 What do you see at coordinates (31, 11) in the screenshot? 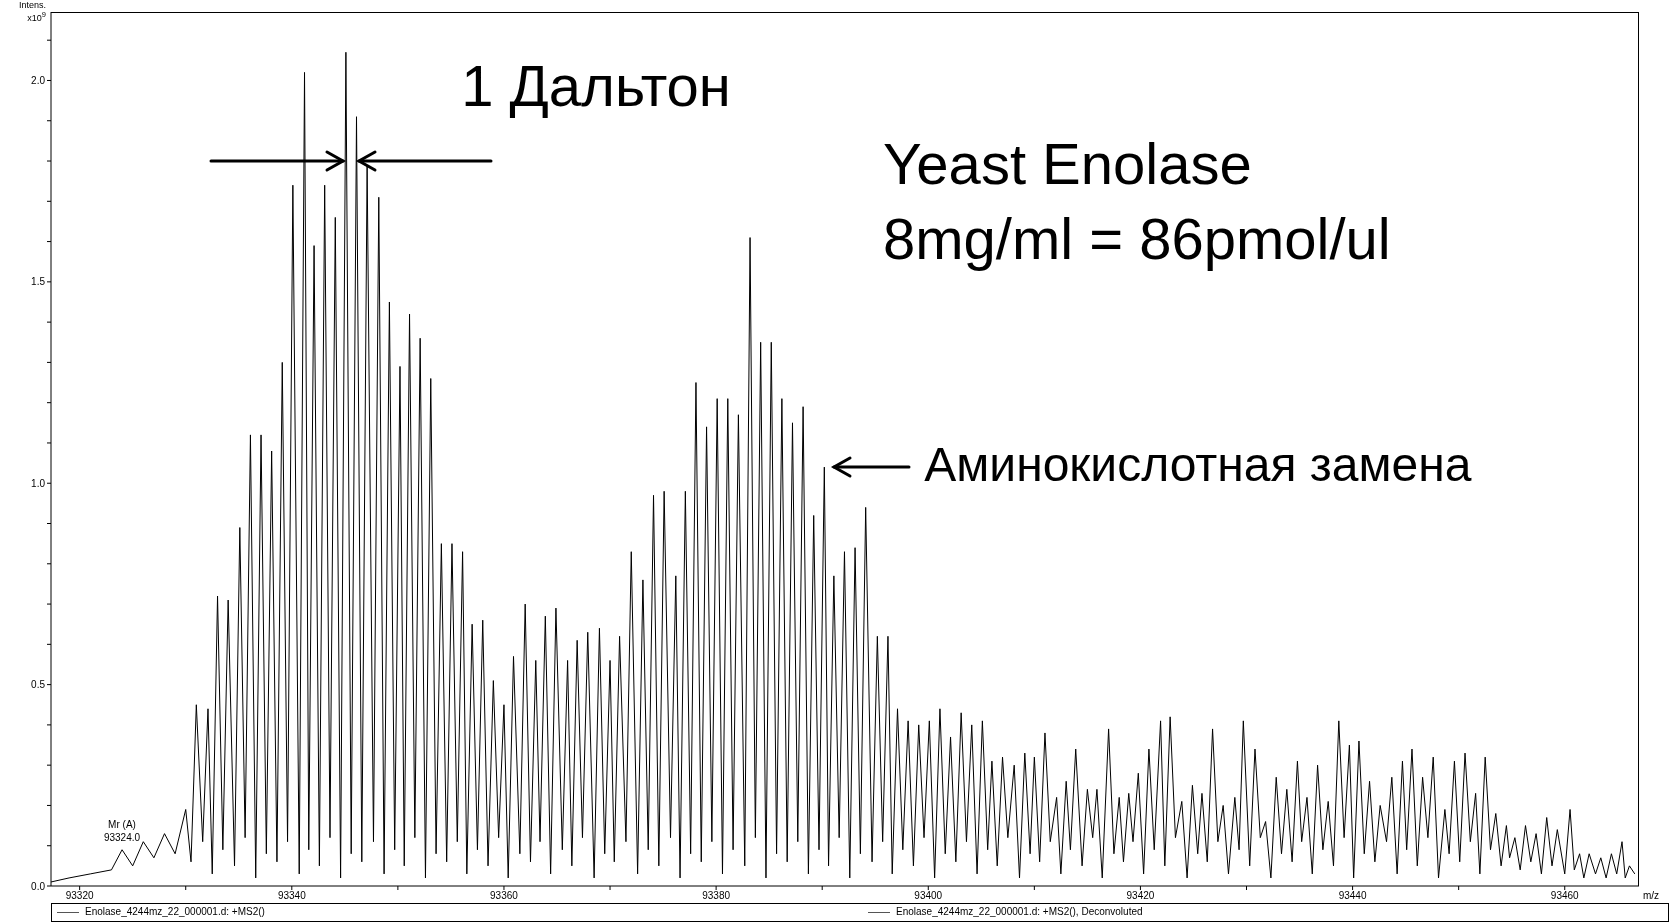
I see `y-axis-title: Intens. x10$^{9}$` at bounding box center [31, 11].